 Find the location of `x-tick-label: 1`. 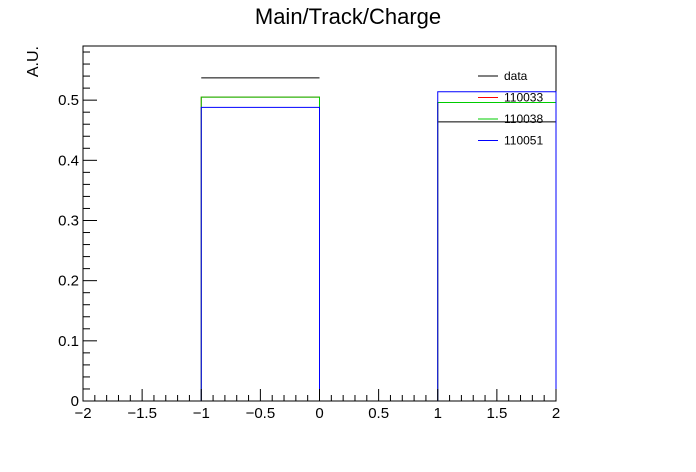

x-tick-label: 1 is located at coordinates (438, 413).